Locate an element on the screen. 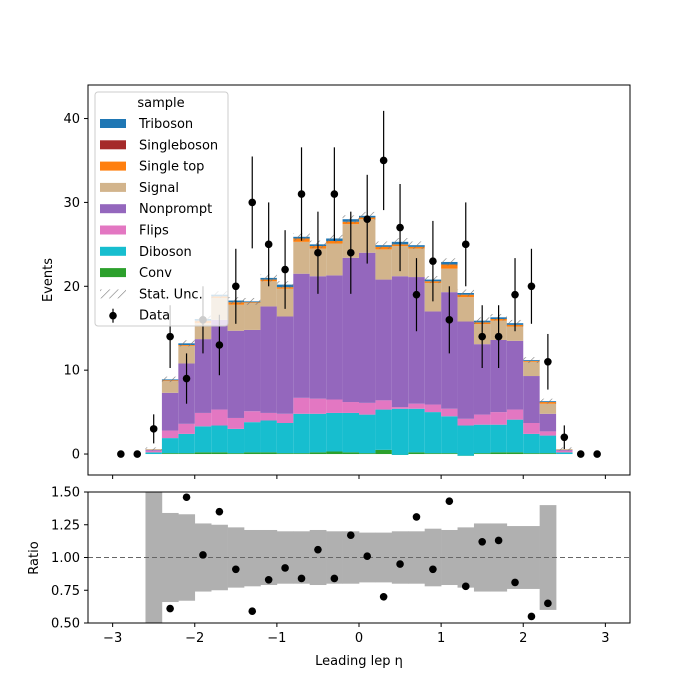 This screenshot has width=700, height=700. legend-label-triboson: Triboson is located at coordinates (165, 124).